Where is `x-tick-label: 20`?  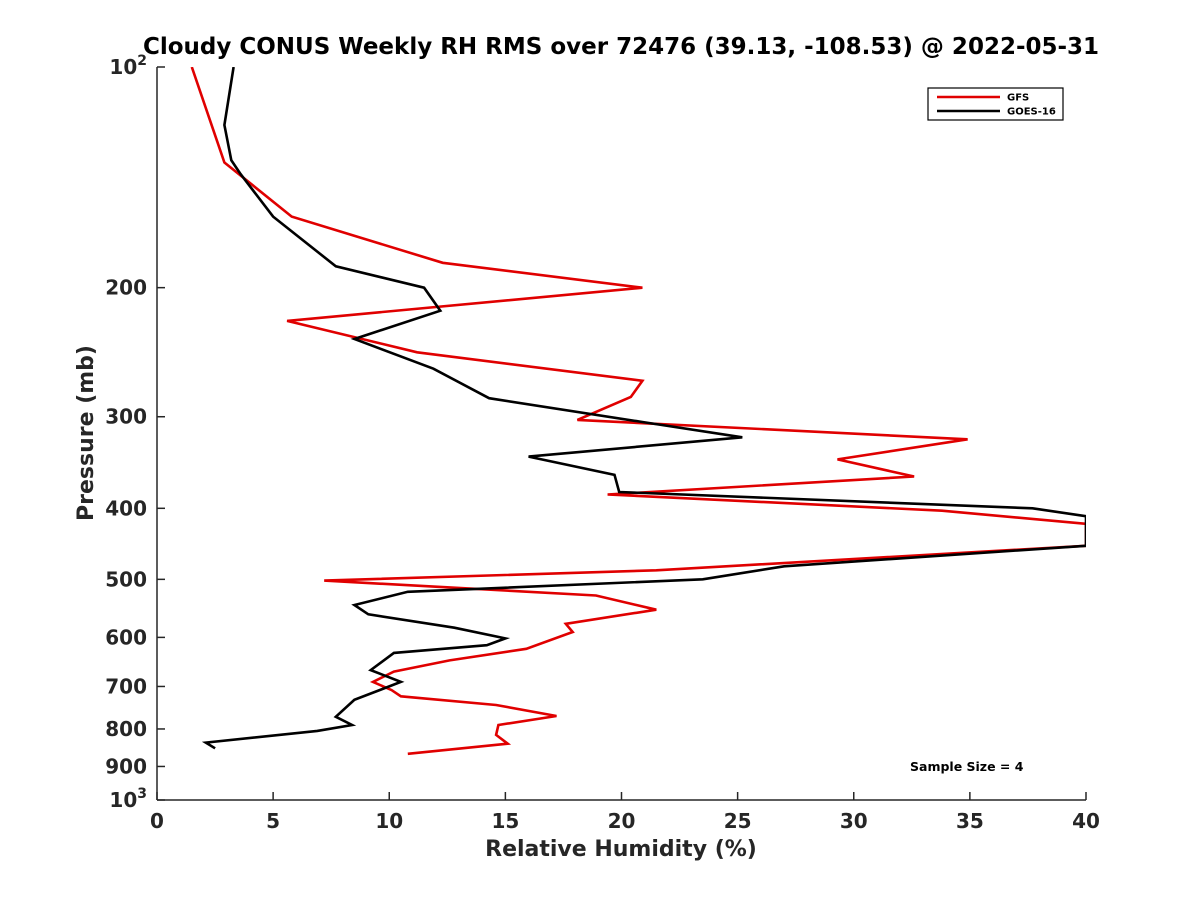 x-tick-label: 20 is located at coordinates (622, 821).